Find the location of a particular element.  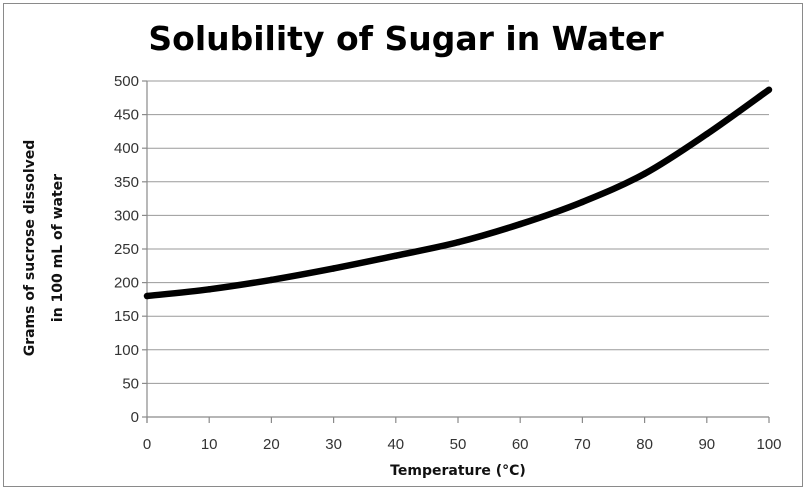

x-tick-label-30: 30 is located at coordinates (333, 444).